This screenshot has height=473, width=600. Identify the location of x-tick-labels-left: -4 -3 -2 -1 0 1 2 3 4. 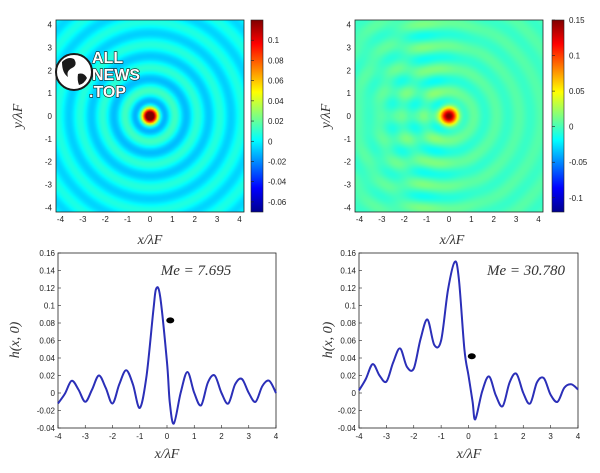
(149, 219).